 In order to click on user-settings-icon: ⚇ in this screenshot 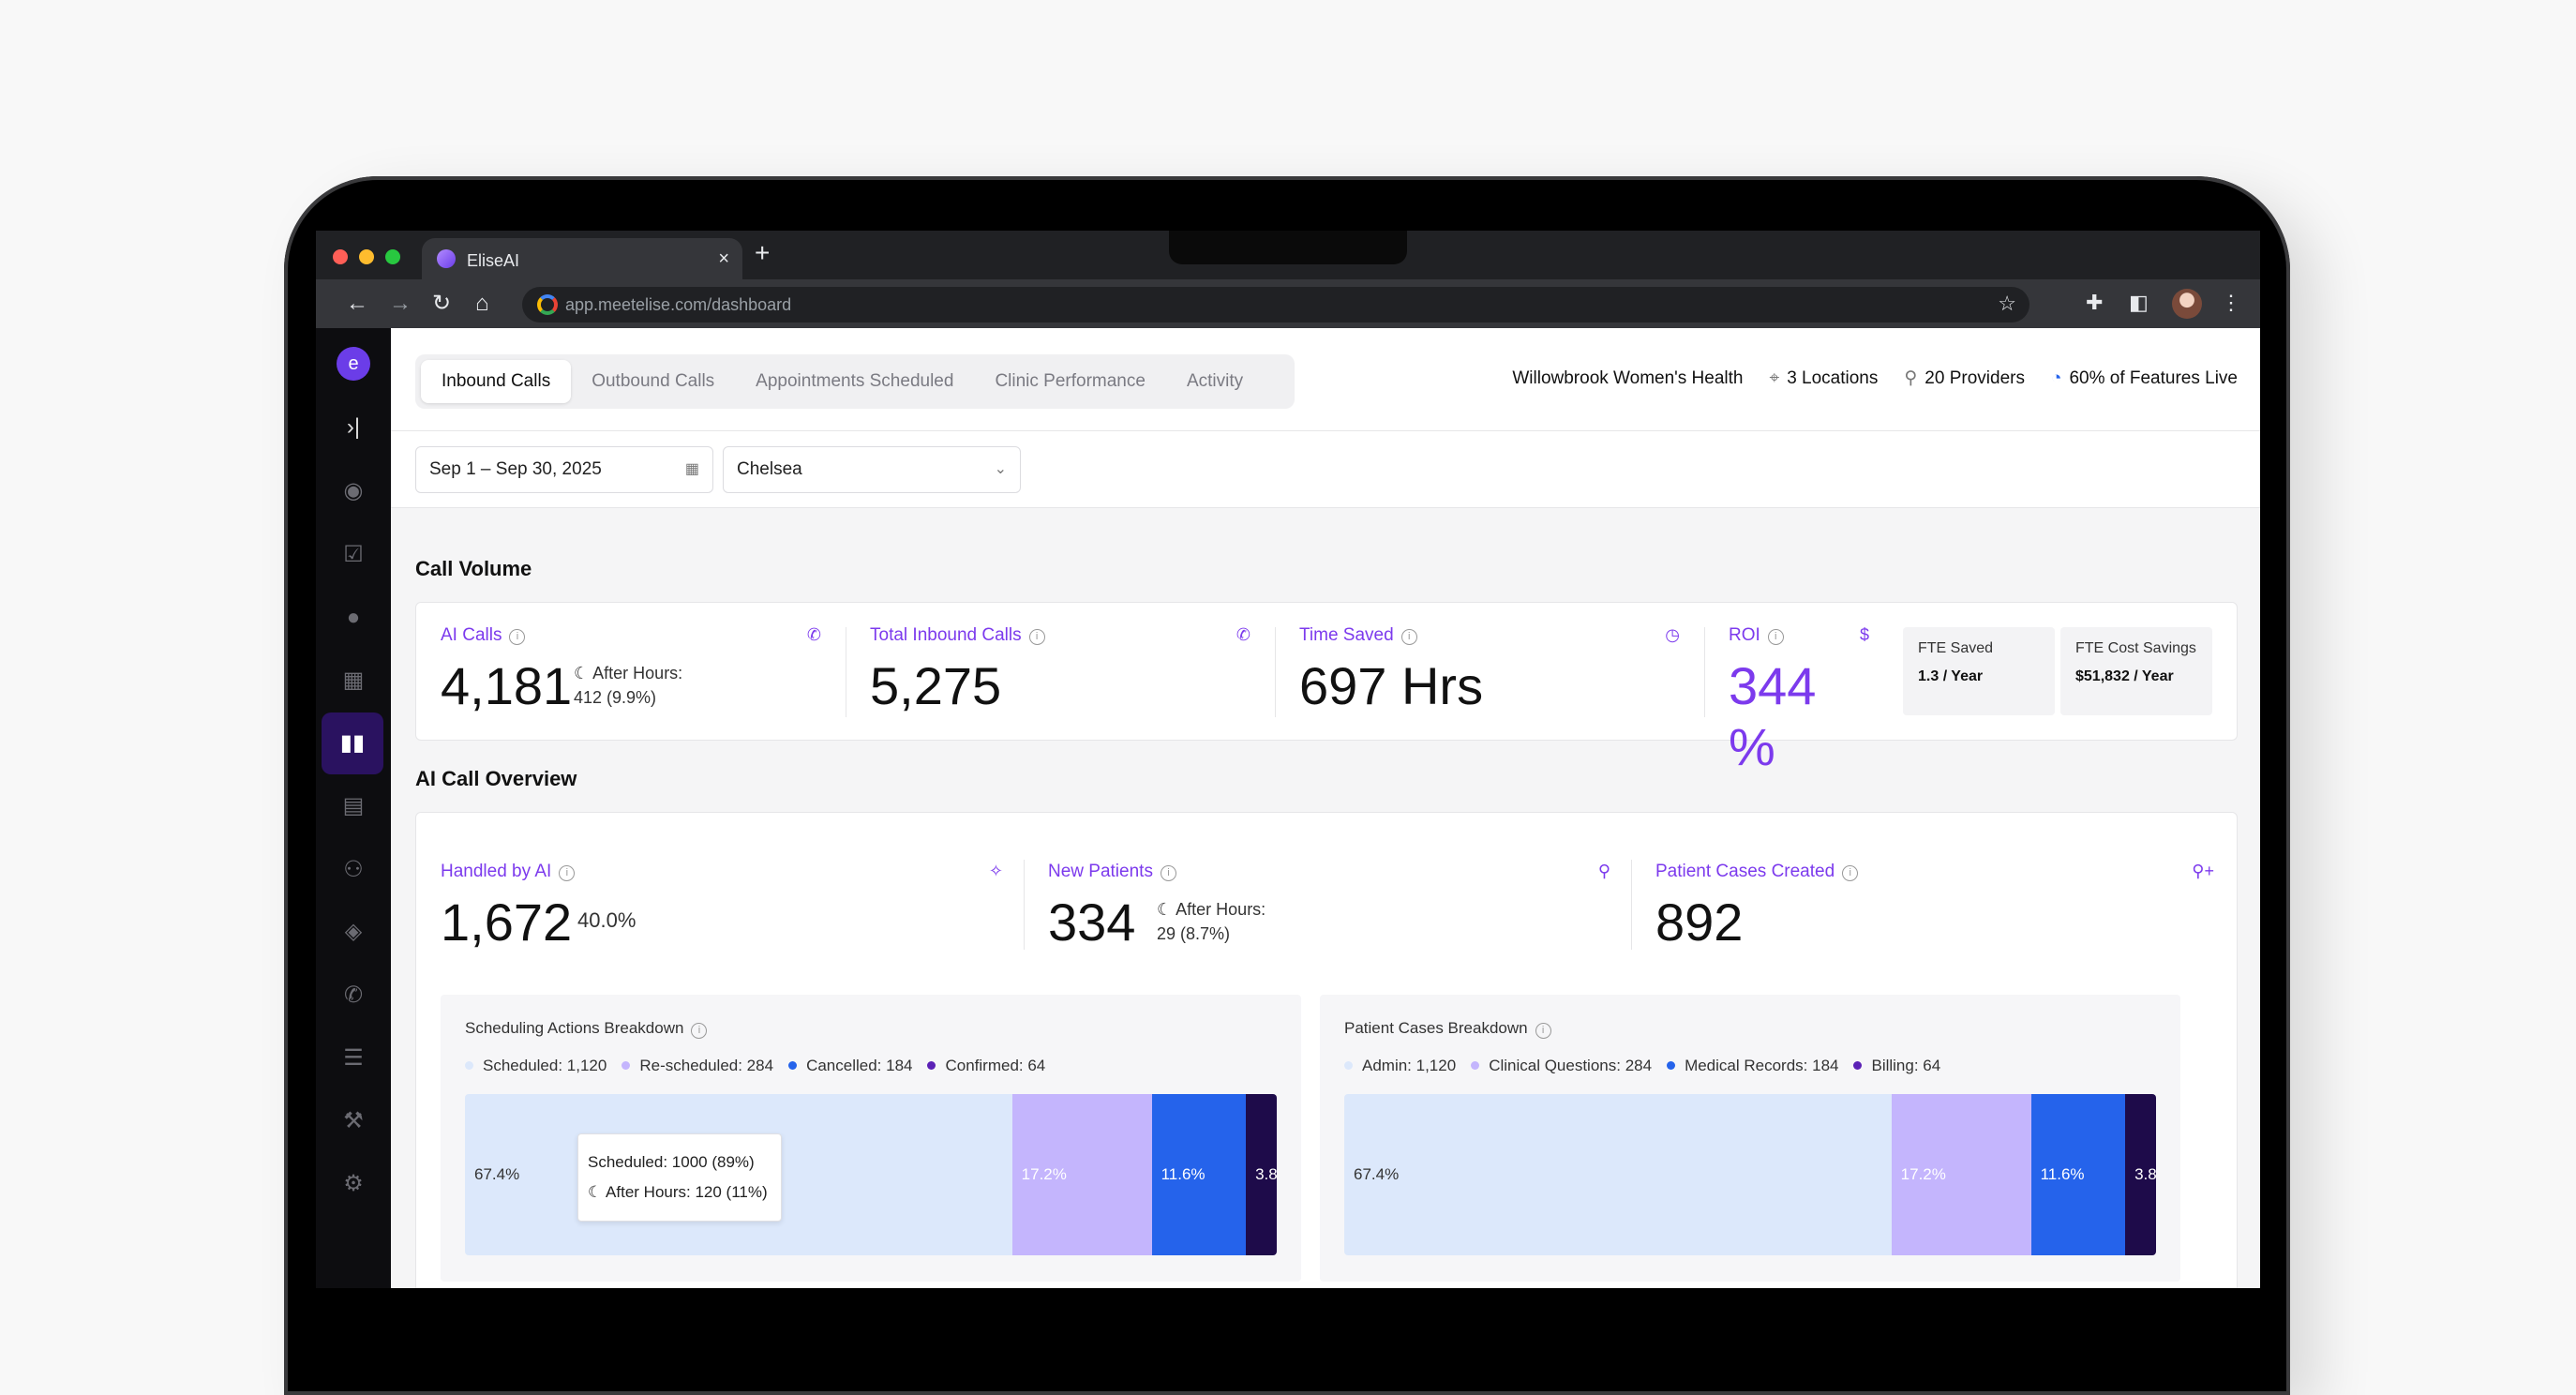, I will do `click(354, 869)`.